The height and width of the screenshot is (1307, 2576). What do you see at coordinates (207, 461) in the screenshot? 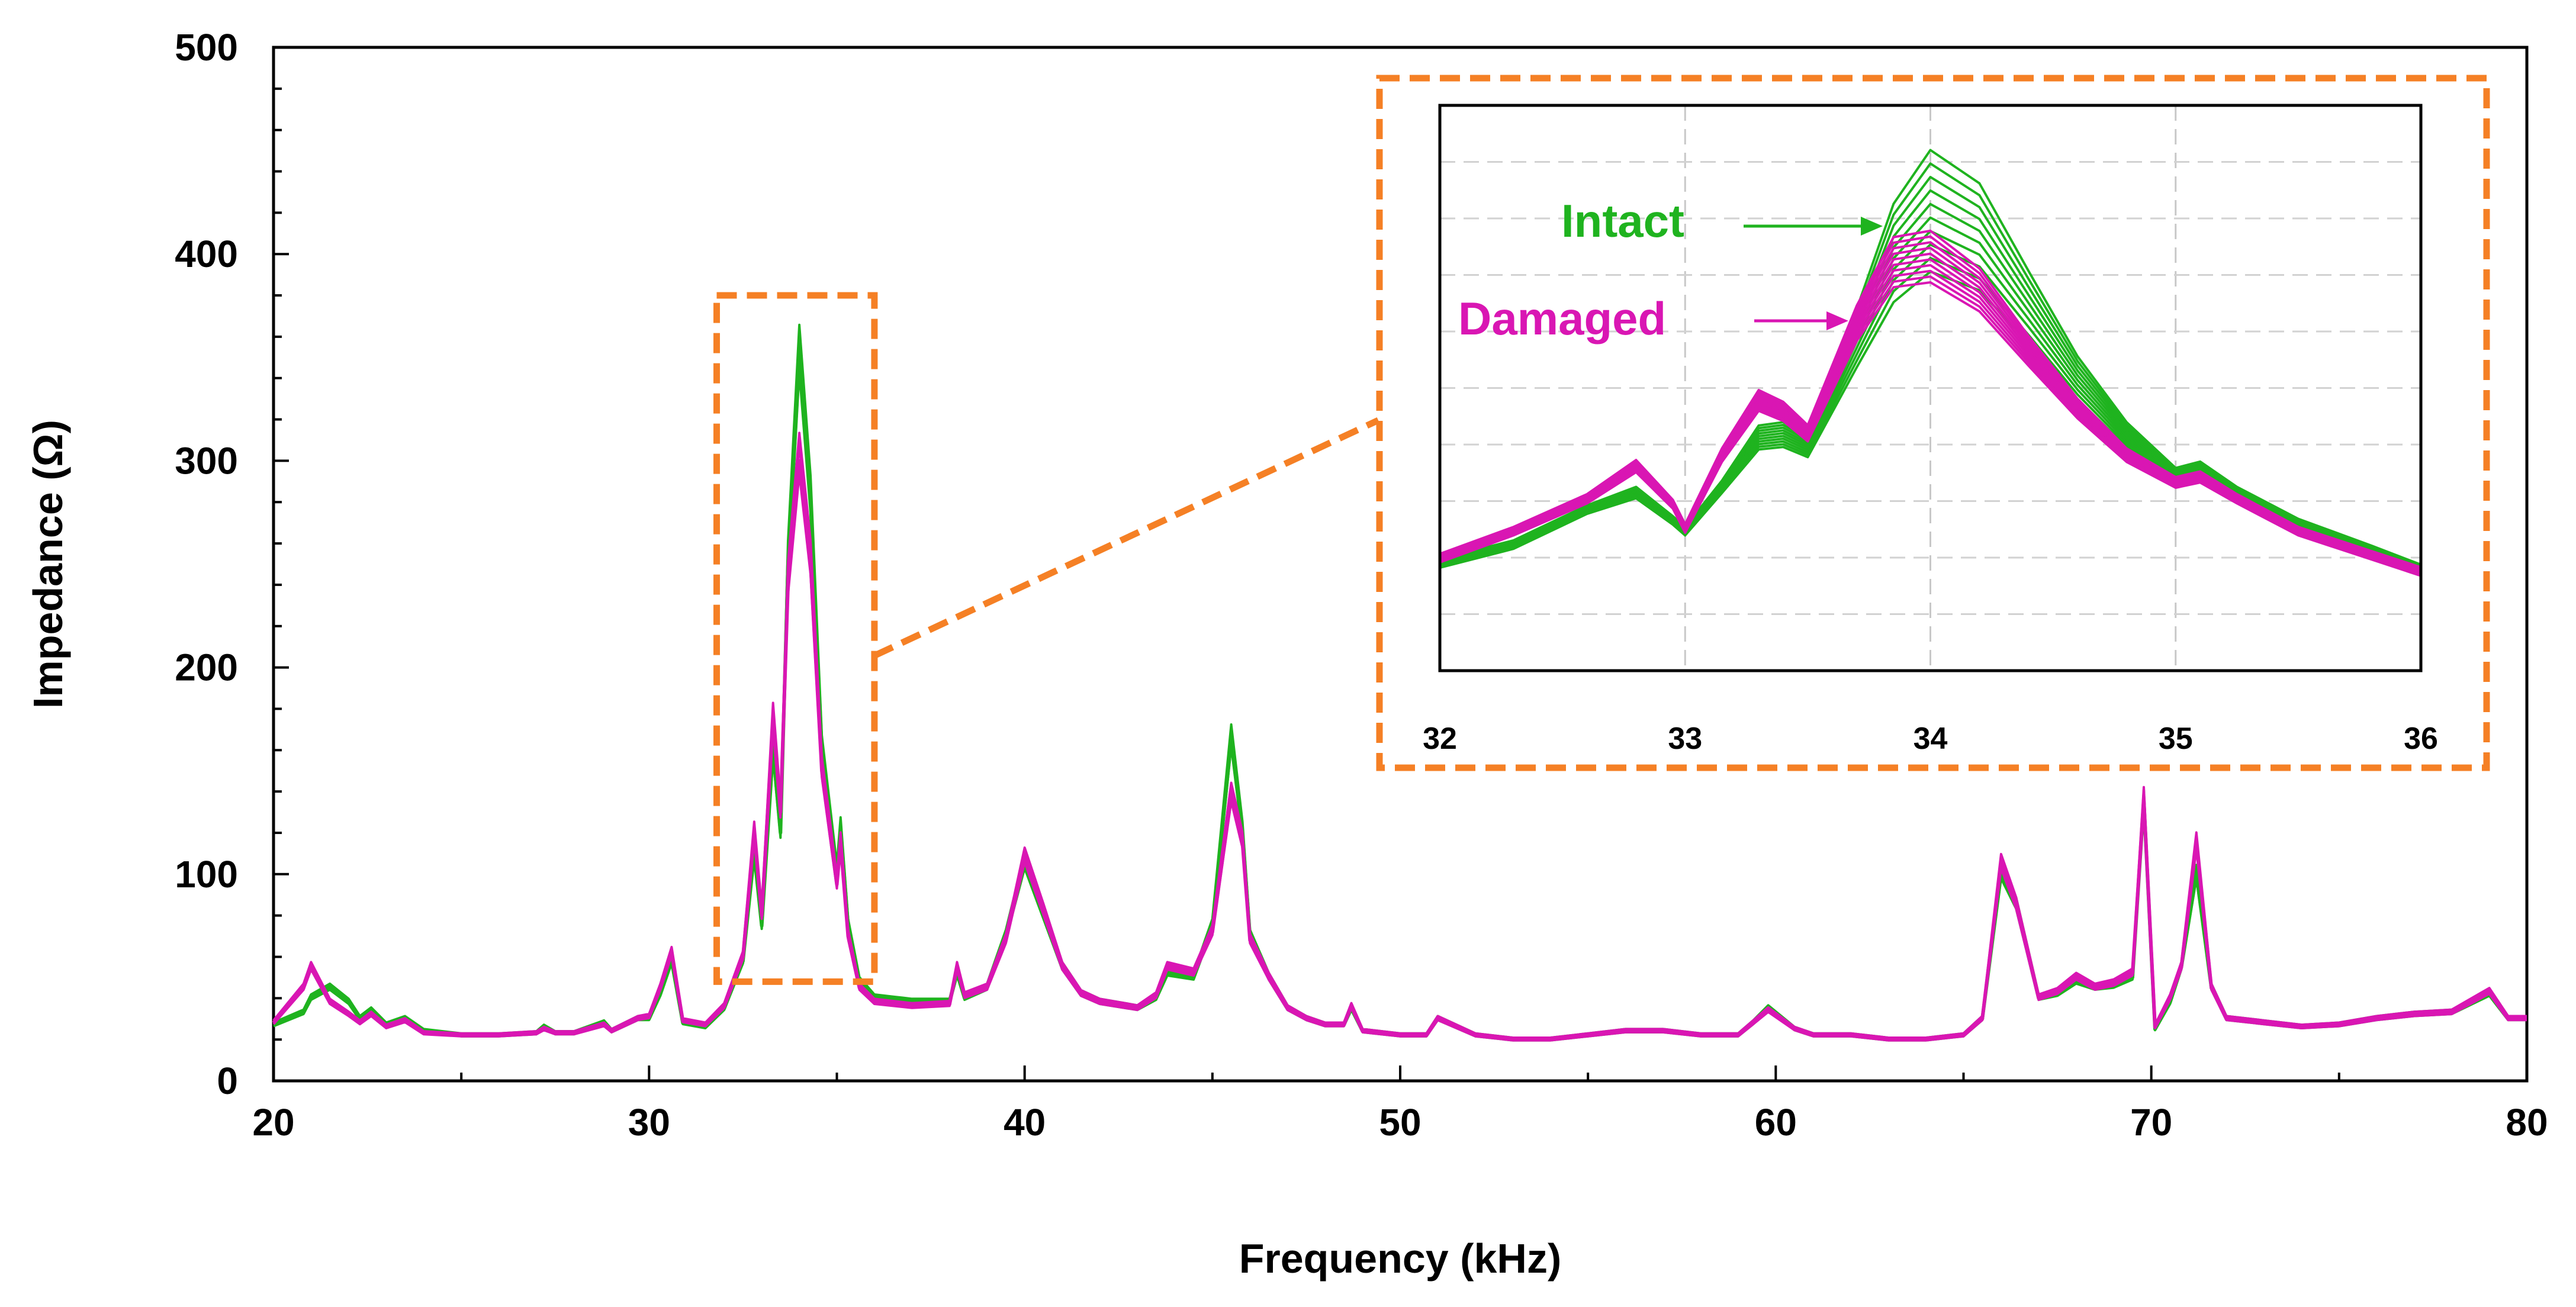
I see `y-tick-label: 300` at bounding box center [207, 461].